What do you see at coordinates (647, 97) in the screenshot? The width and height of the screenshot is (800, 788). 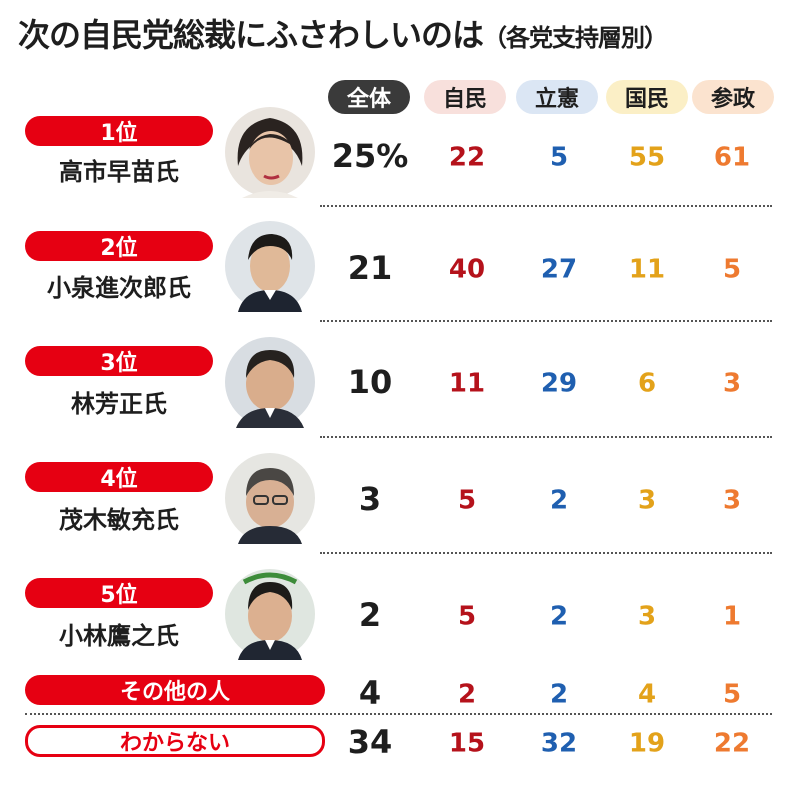 I see `column-header-kokumin: 国民` at bounding box center [647, 97].